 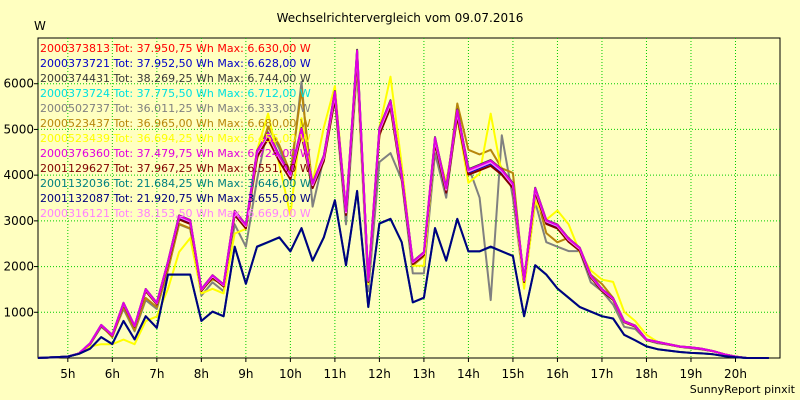 What do you see at coordinates (602, 374) in the screenshot?
I see `x-tick-label: 17h` at bounding box center [602, 374].